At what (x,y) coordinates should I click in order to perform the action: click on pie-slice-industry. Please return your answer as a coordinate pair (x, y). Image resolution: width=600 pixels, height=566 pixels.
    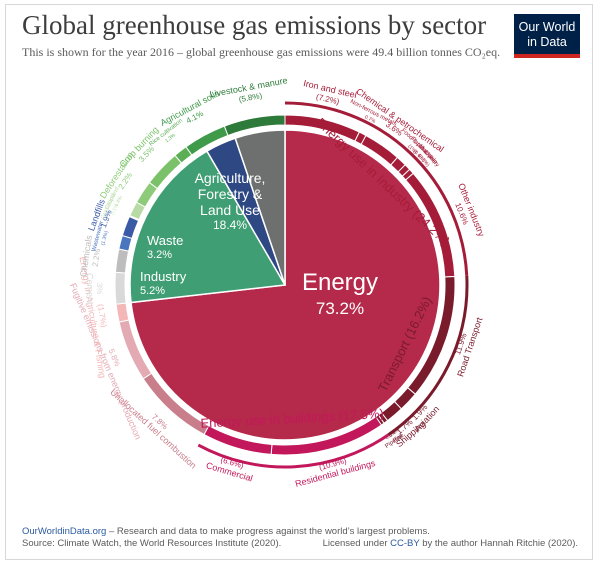
    Looking at the image, I should click on (260, 207).